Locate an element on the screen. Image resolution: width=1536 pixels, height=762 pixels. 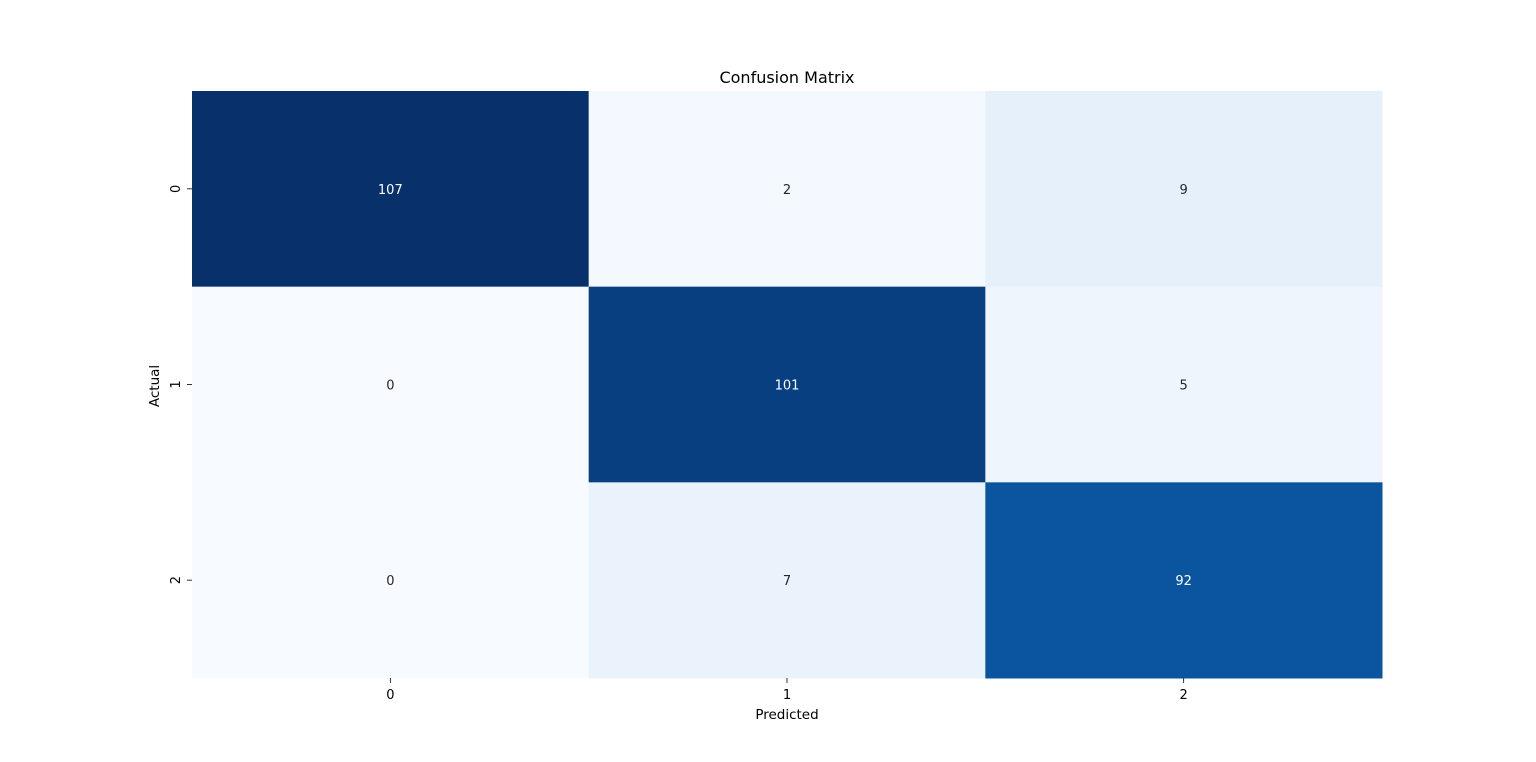
x-tick-label: 1 is located at coordinates (787, 695).